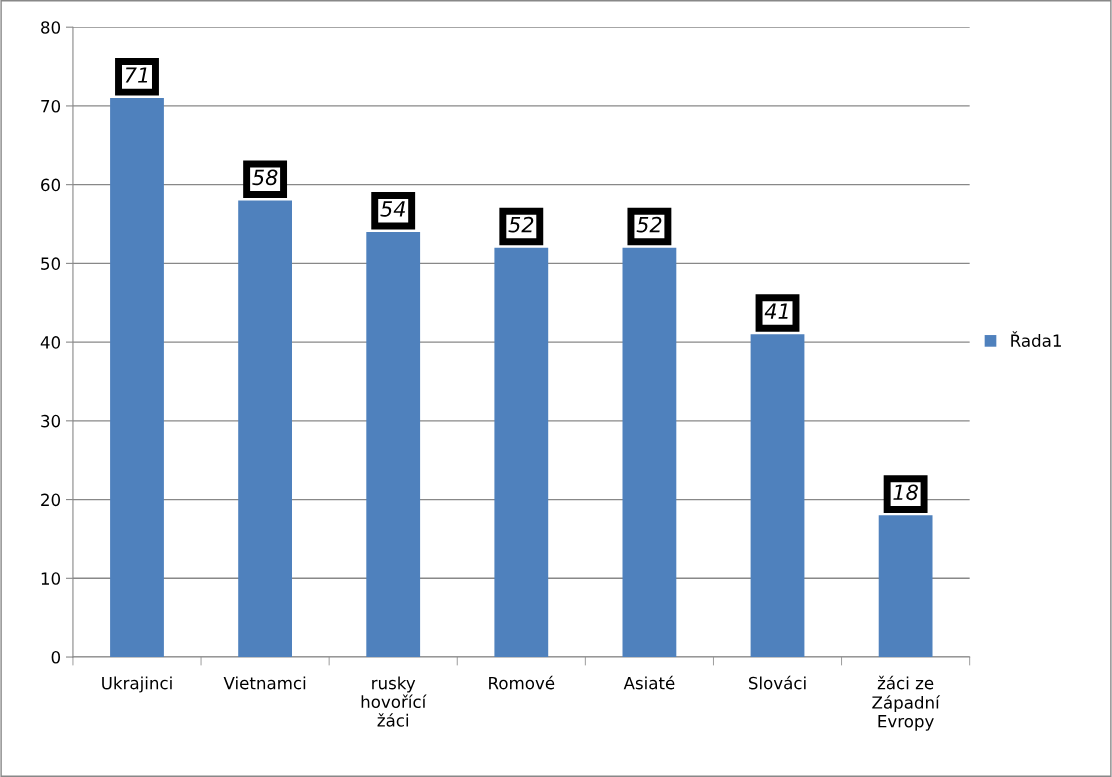 This screenshot has width=1112, height=777. What do you see at coordinates (264, 683) in the screenshot?
I see `x-tick-label: Vietnamci` at bounding box center [264, 683].